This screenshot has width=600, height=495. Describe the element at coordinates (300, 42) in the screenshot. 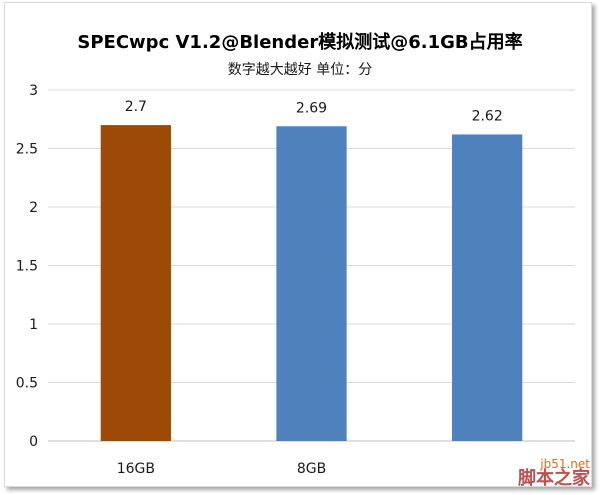

I see `chart-title: SPECwpc V1.2@Blender模拟测试@6.1GB占用率` at that location.